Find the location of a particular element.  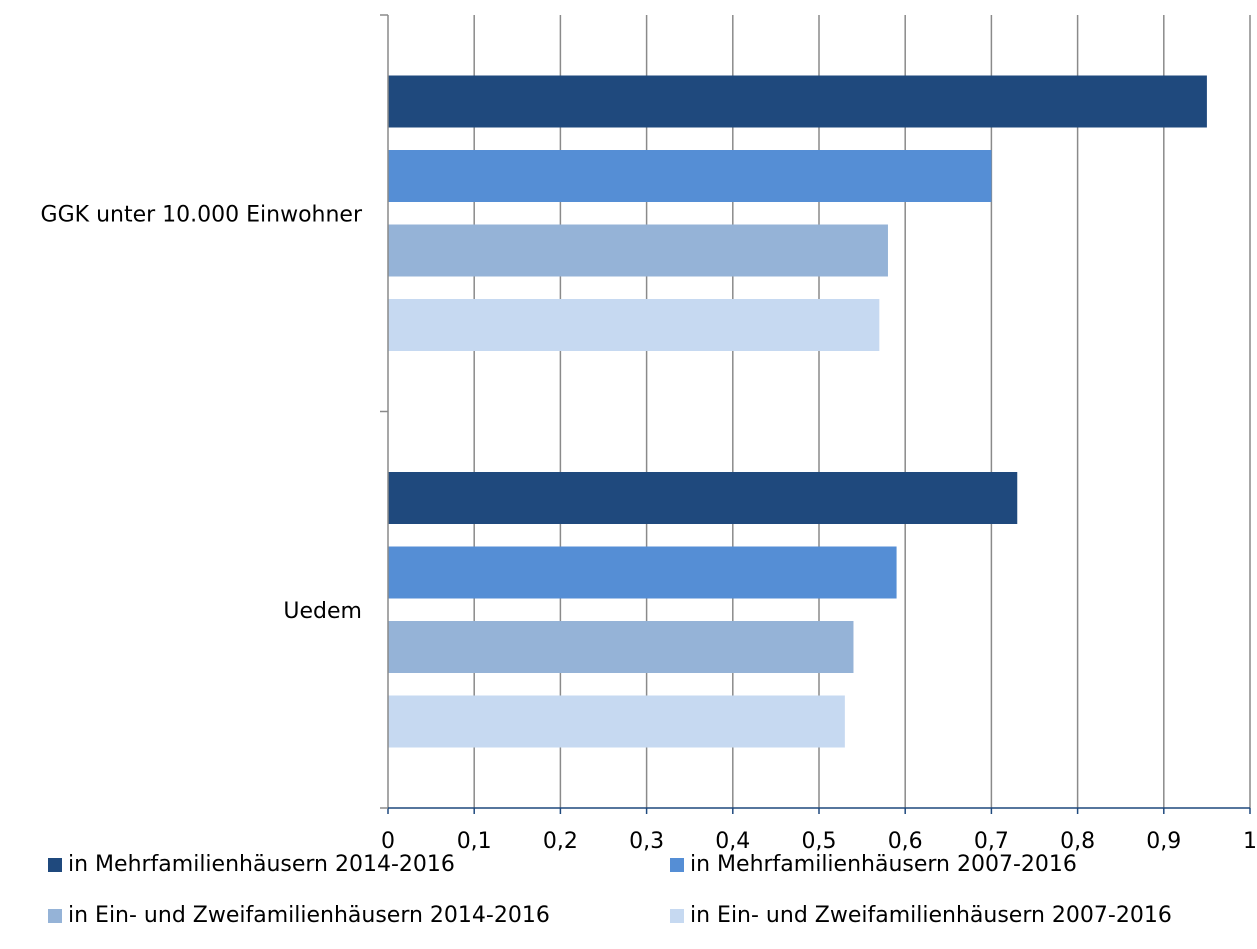

x-tick-label: 0,3 is located at coordinates (646, 841).